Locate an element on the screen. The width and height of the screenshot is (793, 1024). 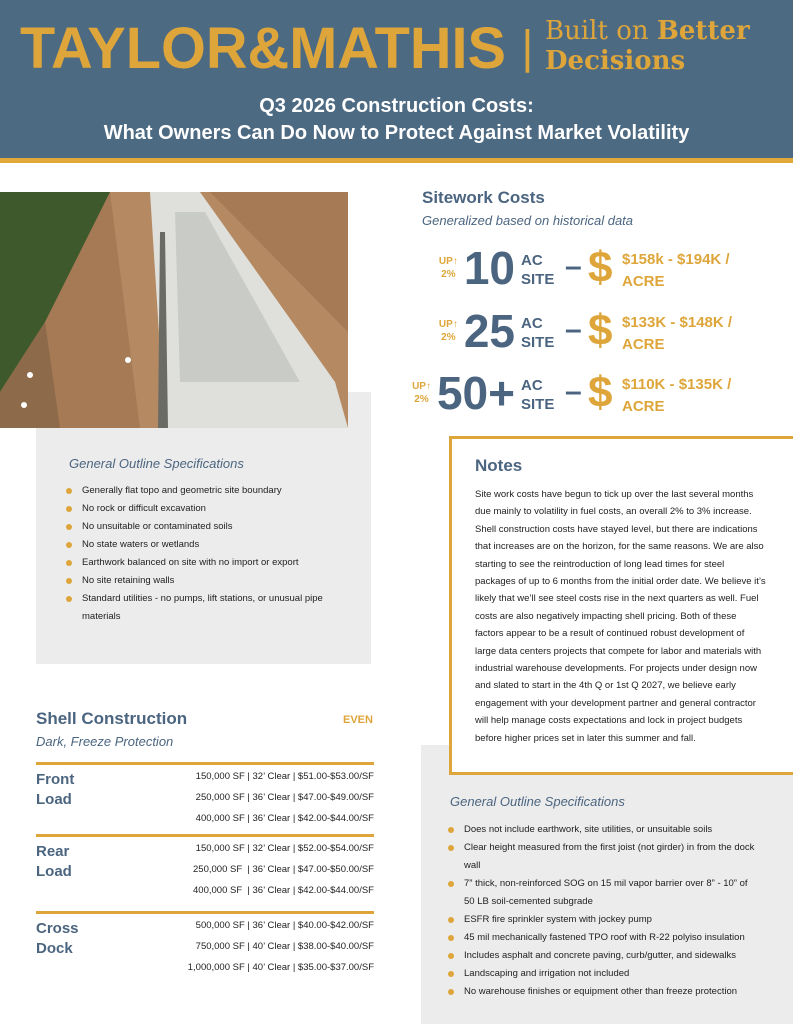
cost-row: UP↑ 2% 50+ AC SITE – $ $110K - $135K / ACRE is located at coordinates (590, 393).